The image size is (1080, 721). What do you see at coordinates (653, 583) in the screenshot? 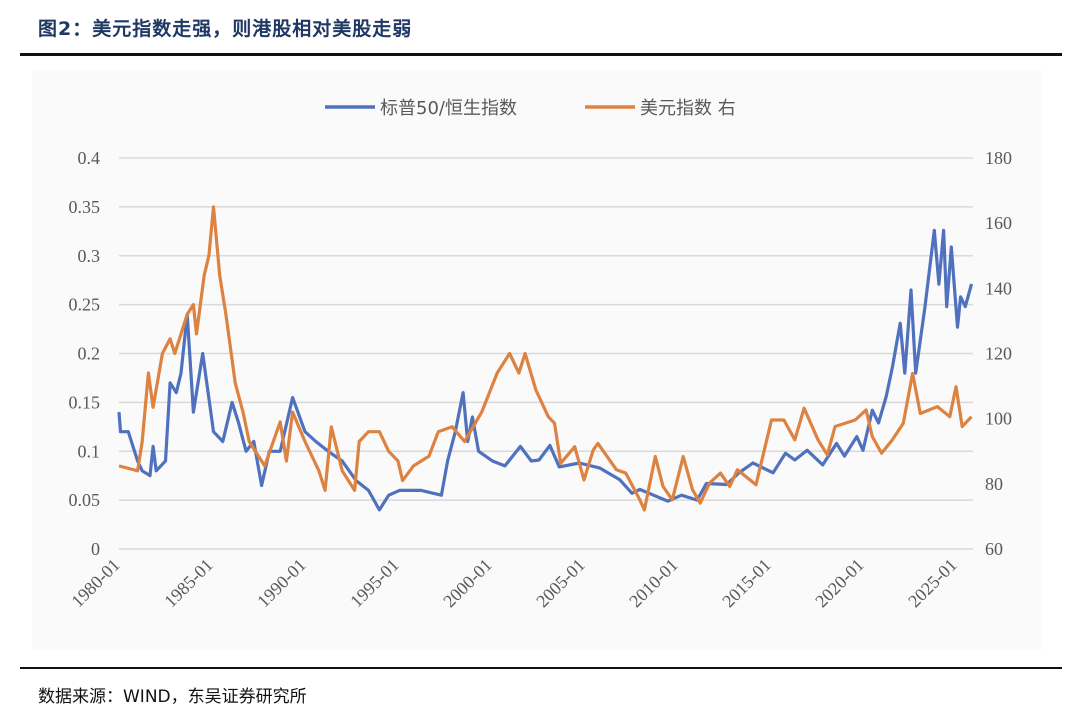
I see `x-tick-label: 2010-01` at bounding box center [653, 583].